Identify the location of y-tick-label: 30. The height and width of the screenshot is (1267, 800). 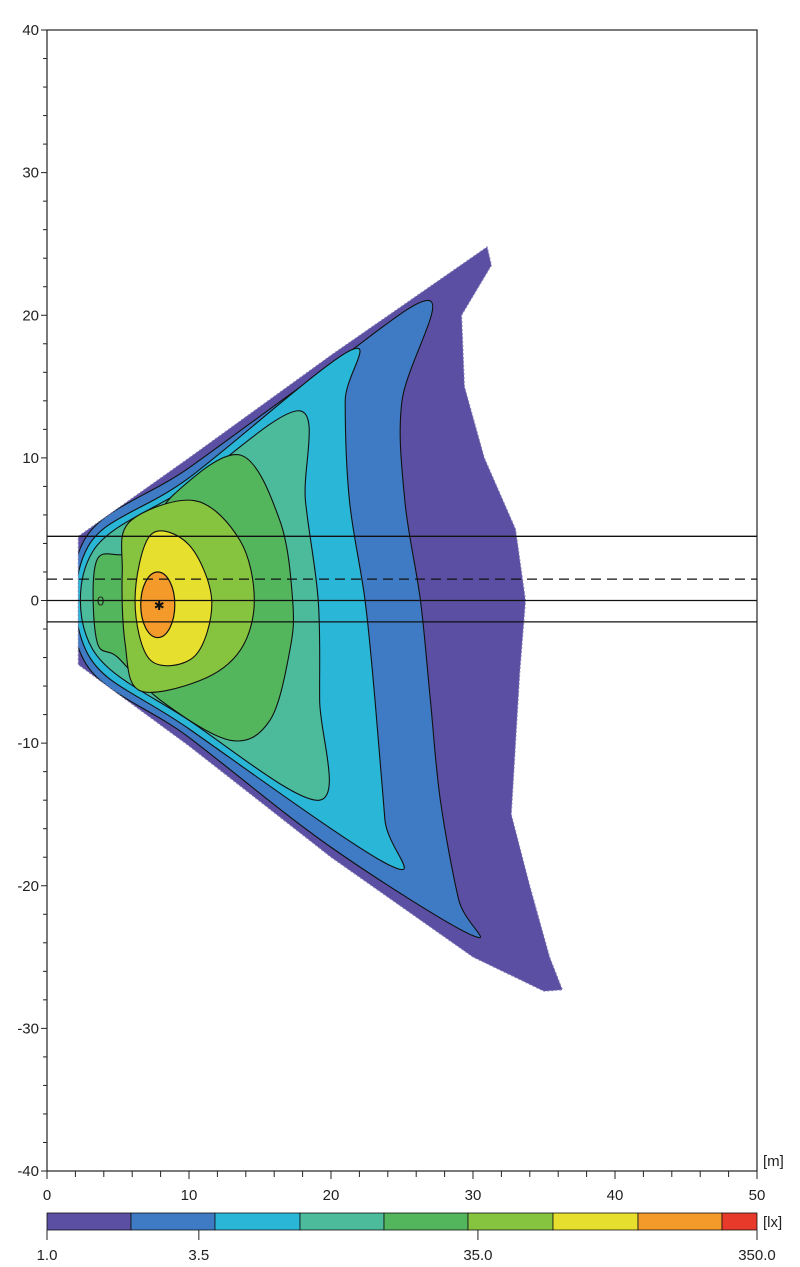
(30, 173).